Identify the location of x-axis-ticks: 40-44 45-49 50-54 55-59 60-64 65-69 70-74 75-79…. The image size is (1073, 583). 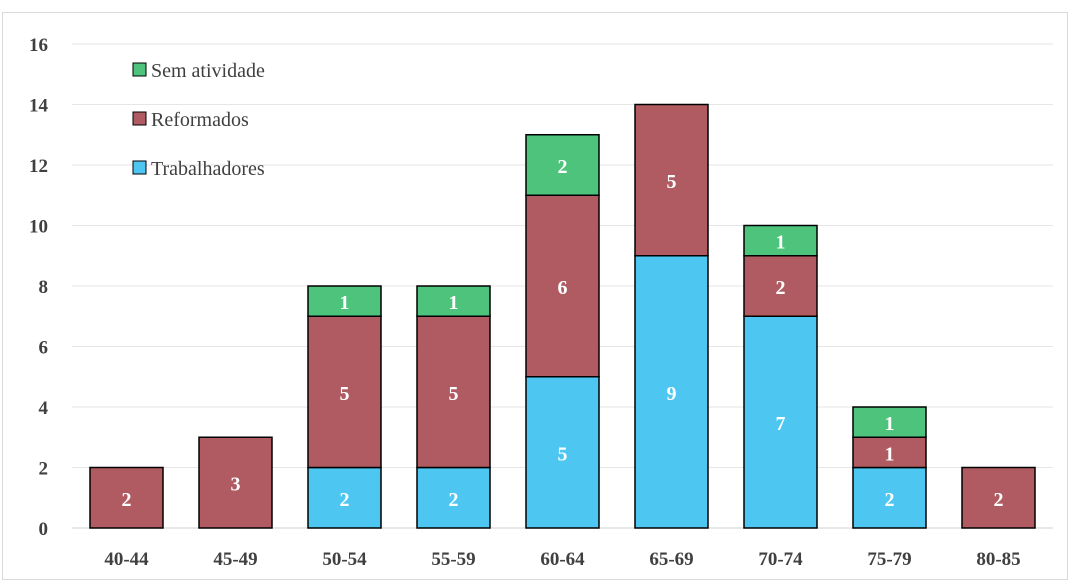
(562, 559).